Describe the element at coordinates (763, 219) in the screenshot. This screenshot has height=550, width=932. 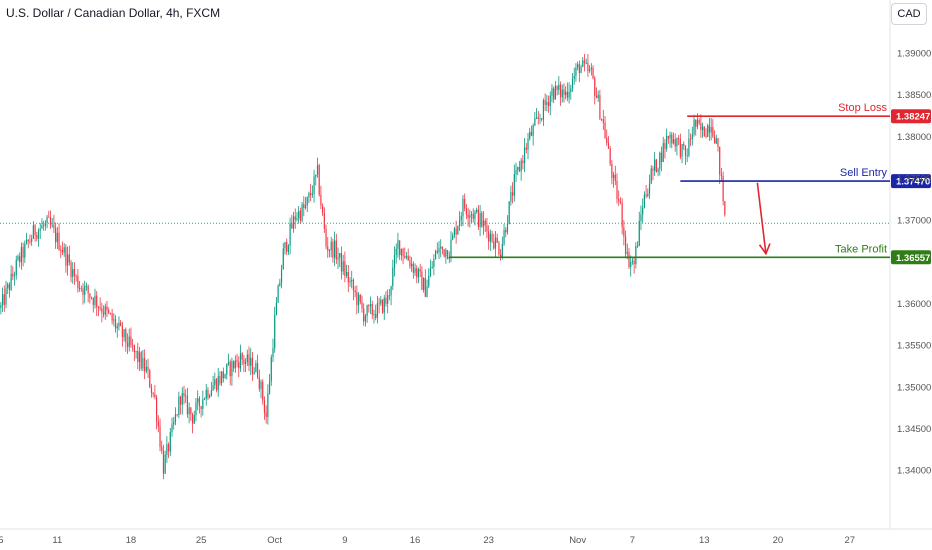
I see `projection-arrow` at that location.